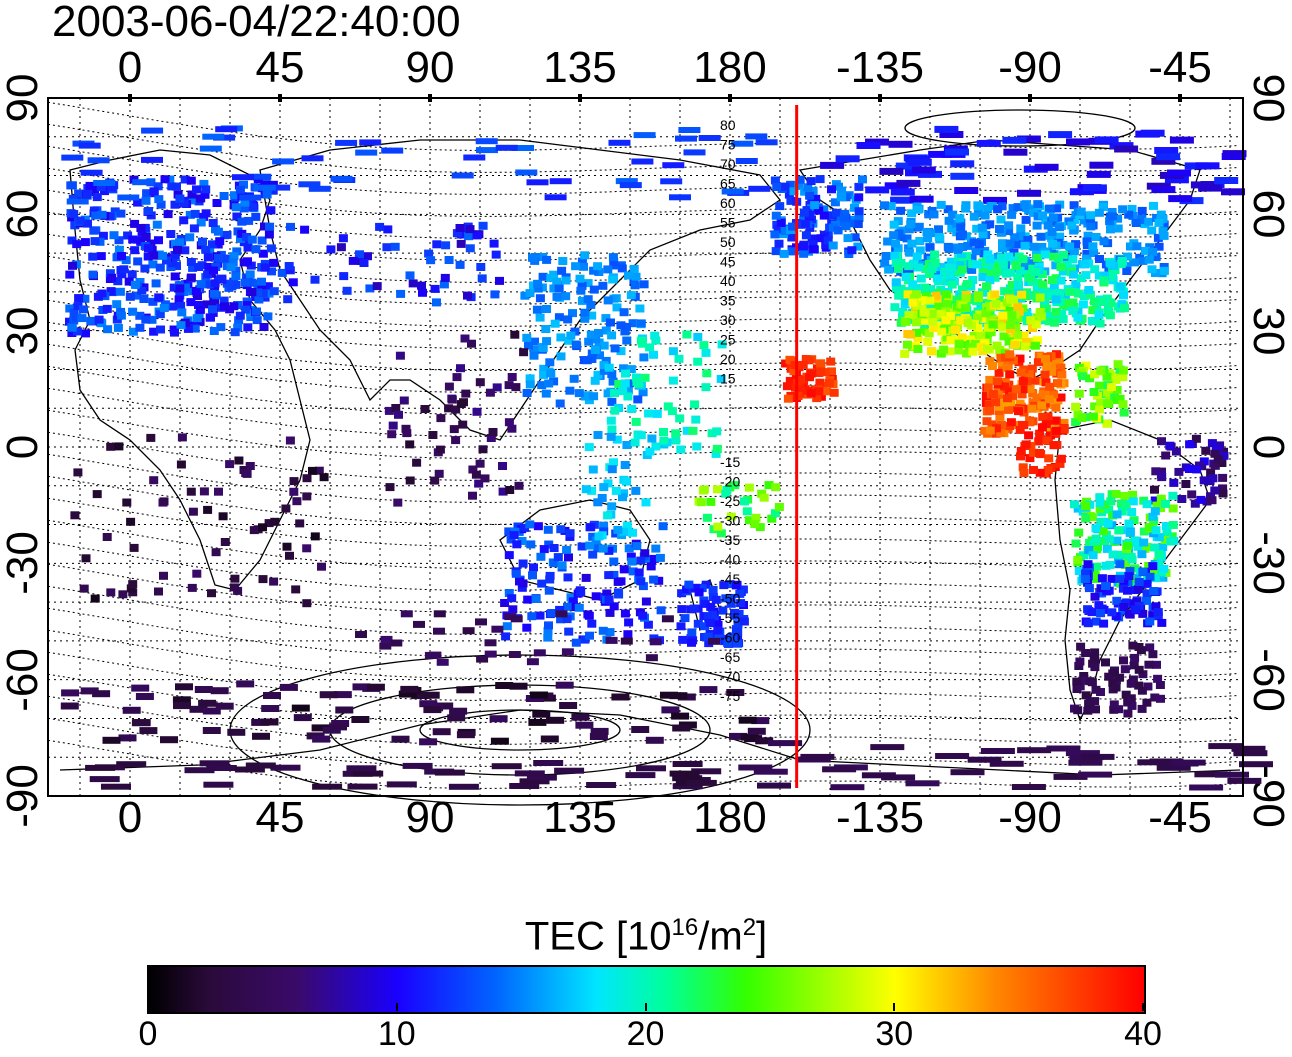 The image size is (1292, 1057). What do you see at coordinates (728, 203) in the screenshot?
I see `contour-label: 60` at bounding box center [728, 203].